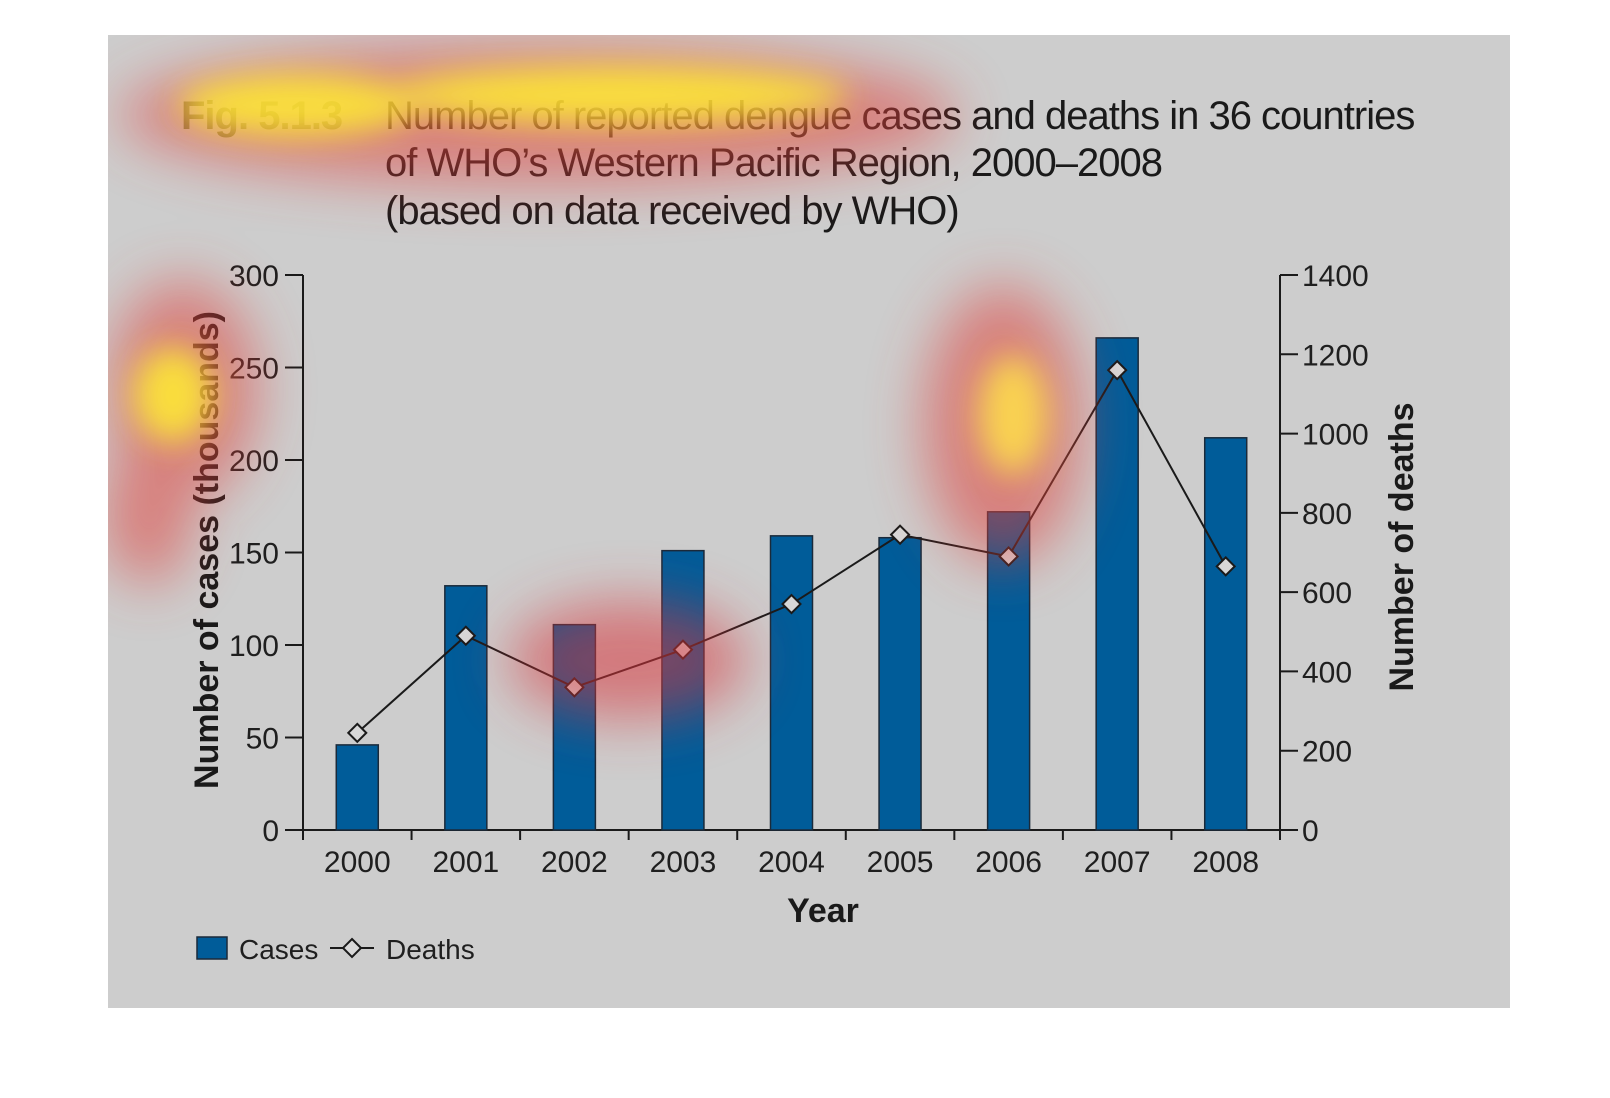 The width and height of the screenshot is (1610, 1098). Describe the element at coordinates (254, 646) in the screenshot. I see `y-tick-label: 100` at that location.